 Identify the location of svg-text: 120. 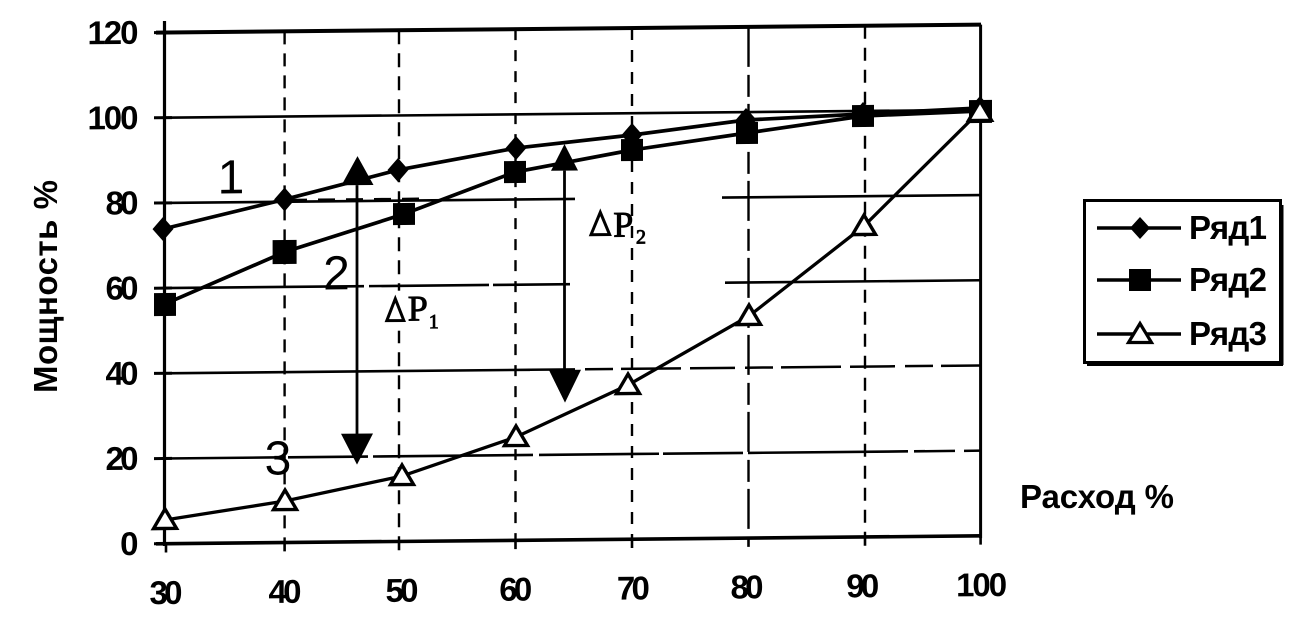
(113, 32).